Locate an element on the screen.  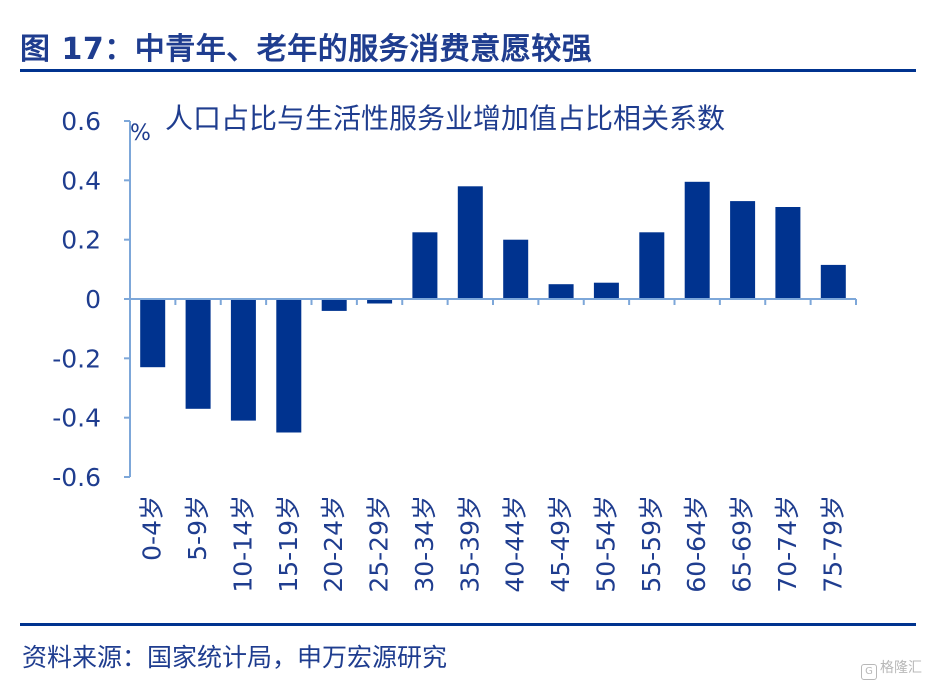
watermark-text: 格隆汇 is located at coordinates (901, 668).